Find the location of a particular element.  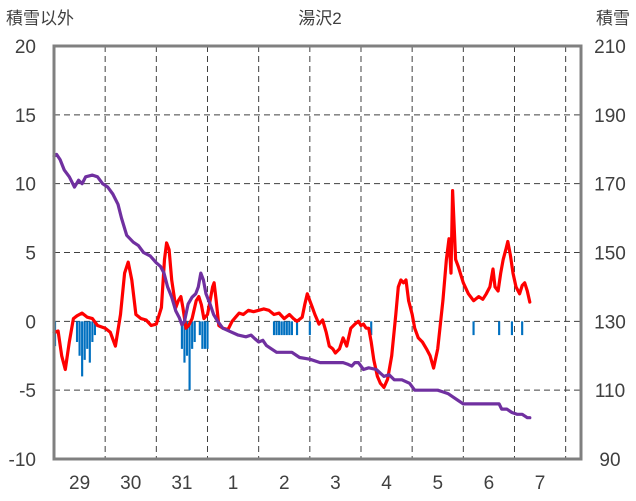

x-tick-label: 6 is located at coordinates (489, 483).